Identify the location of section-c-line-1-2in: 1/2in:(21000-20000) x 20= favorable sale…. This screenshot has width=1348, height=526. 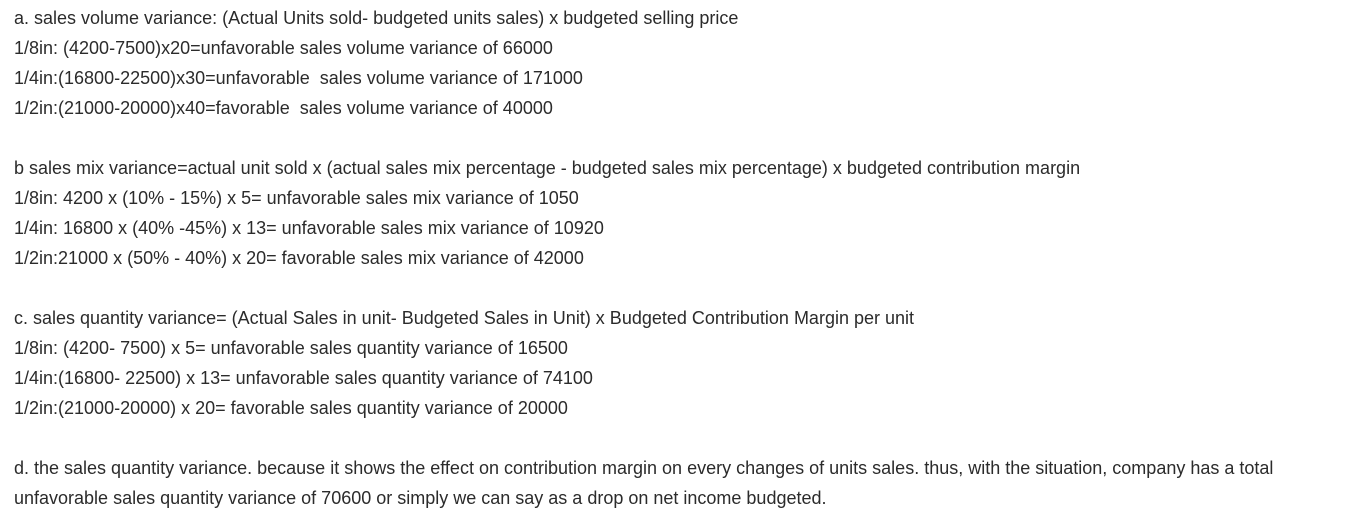
(291, 408).